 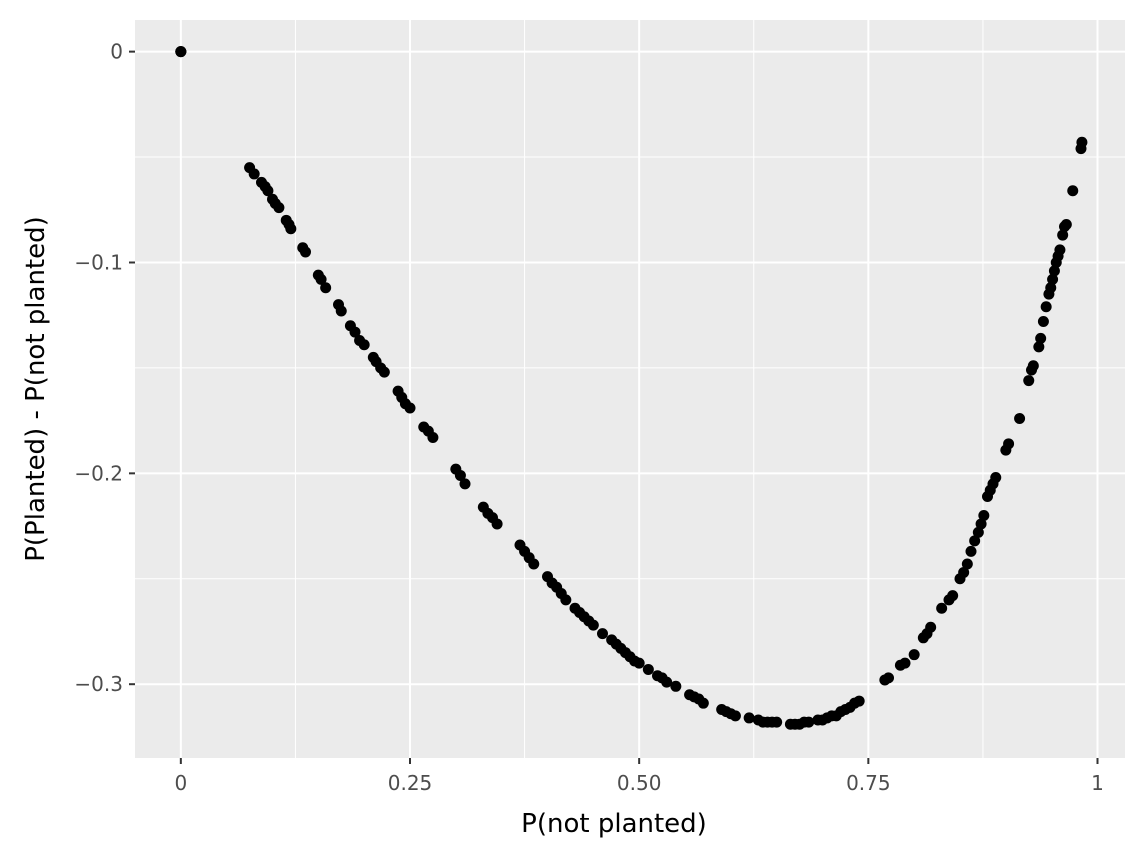 I want to click on x-tick-label: 0, so click(x=180, y=783).